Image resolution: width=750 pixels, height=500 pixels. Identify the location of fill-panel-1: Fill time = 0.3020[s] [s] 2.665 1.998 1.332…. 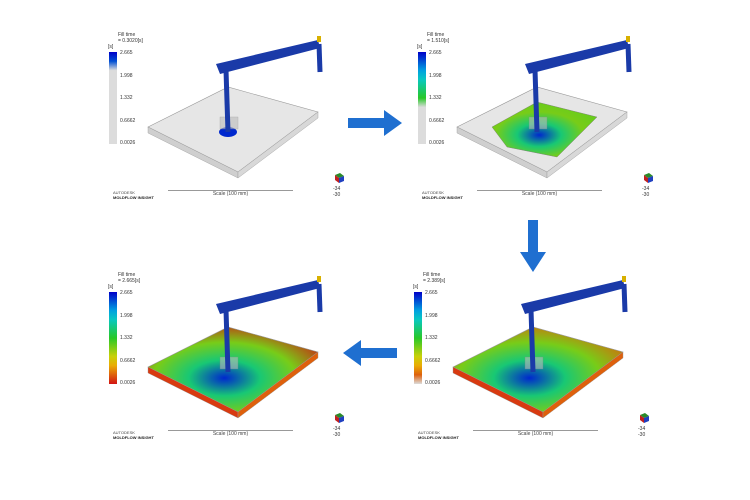
(233, 132).